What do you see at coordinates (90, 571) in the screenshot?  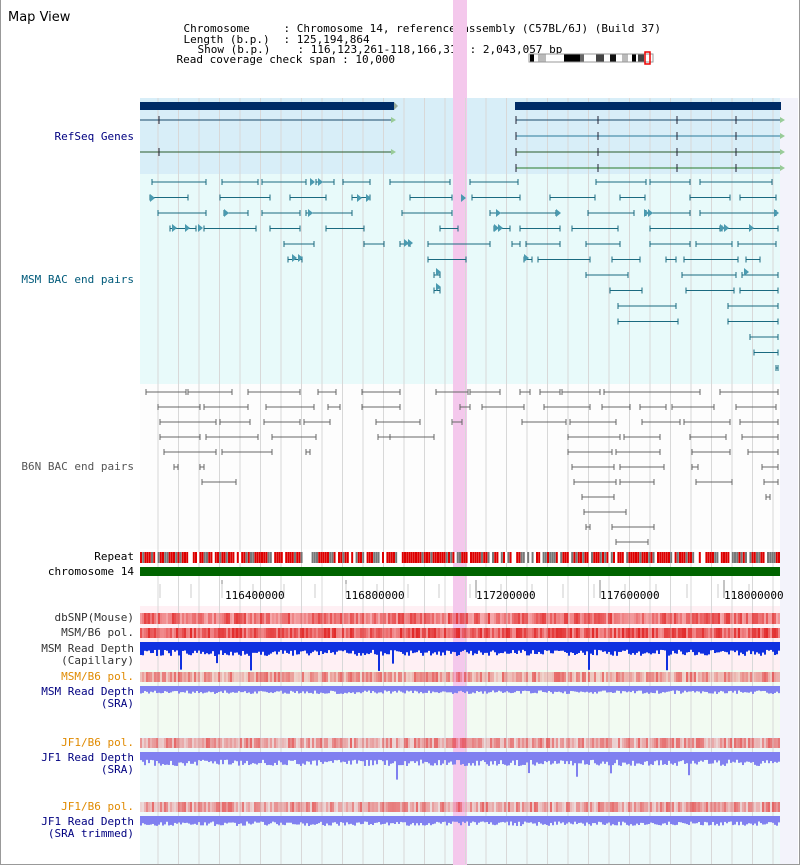 I see `track-label-chromosome: chromosome 14` at bounding box center [90, 571].